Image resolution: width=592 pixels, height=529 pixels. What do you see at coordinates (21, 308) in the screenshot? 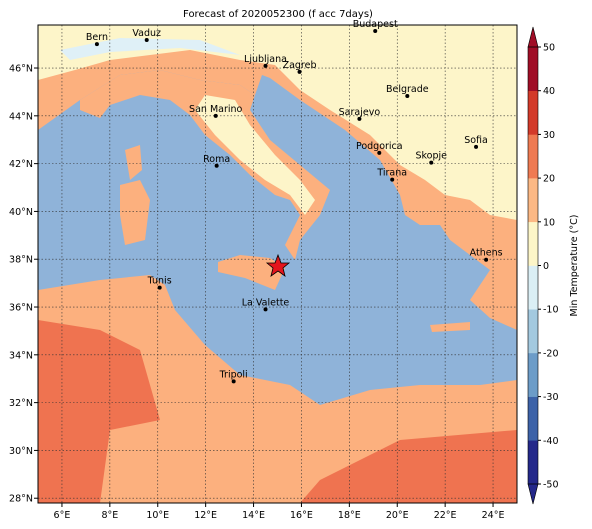
I see `y-tick-label: 36°N` at bounding box center [21, 308].